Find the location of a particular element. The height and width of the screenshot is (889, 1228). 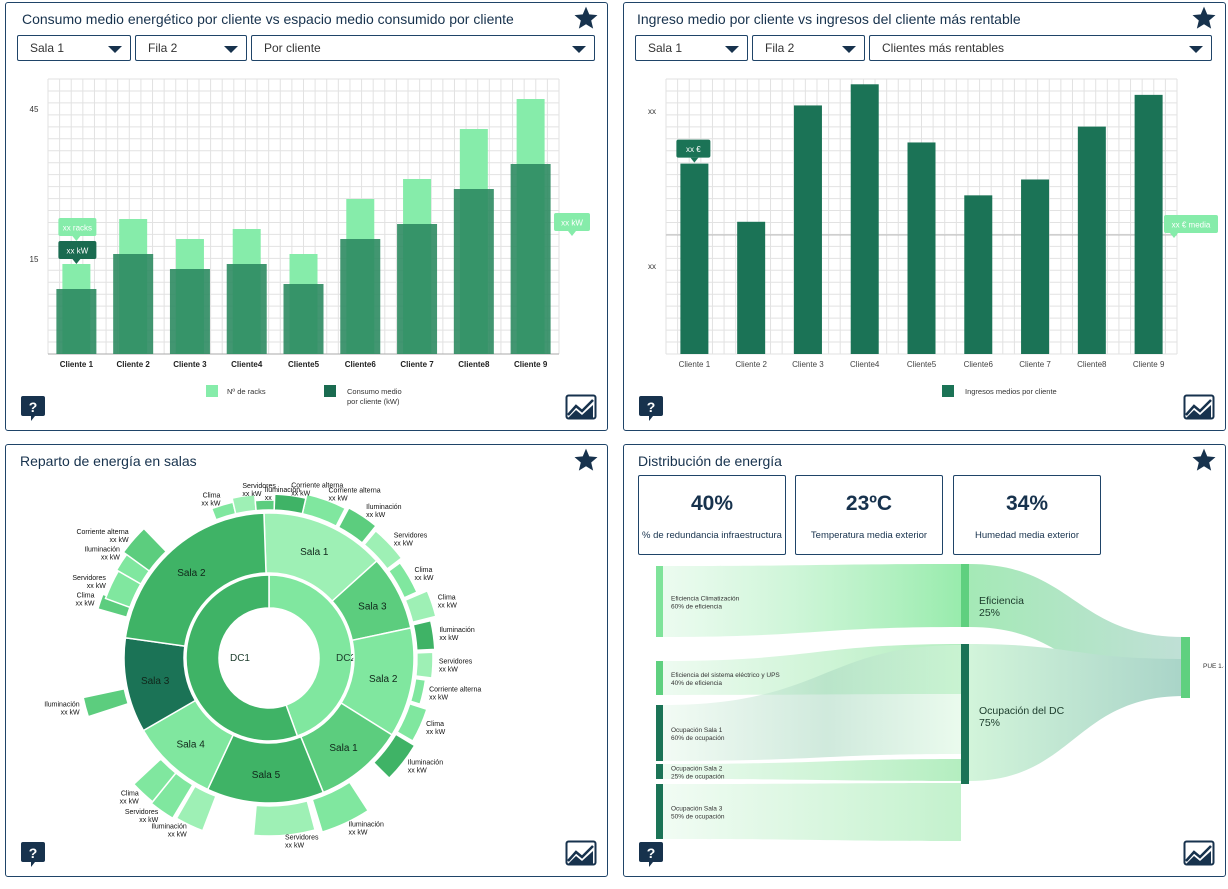

y-tick-label: 45 is located at coordinates (34, 109).